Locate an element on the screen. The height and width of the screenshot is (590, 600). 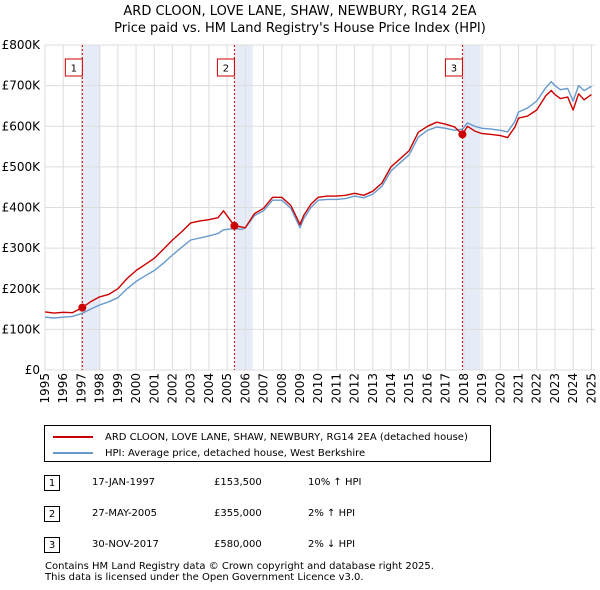
x-tick-label: 2015 is located at coordinates (409, 388).